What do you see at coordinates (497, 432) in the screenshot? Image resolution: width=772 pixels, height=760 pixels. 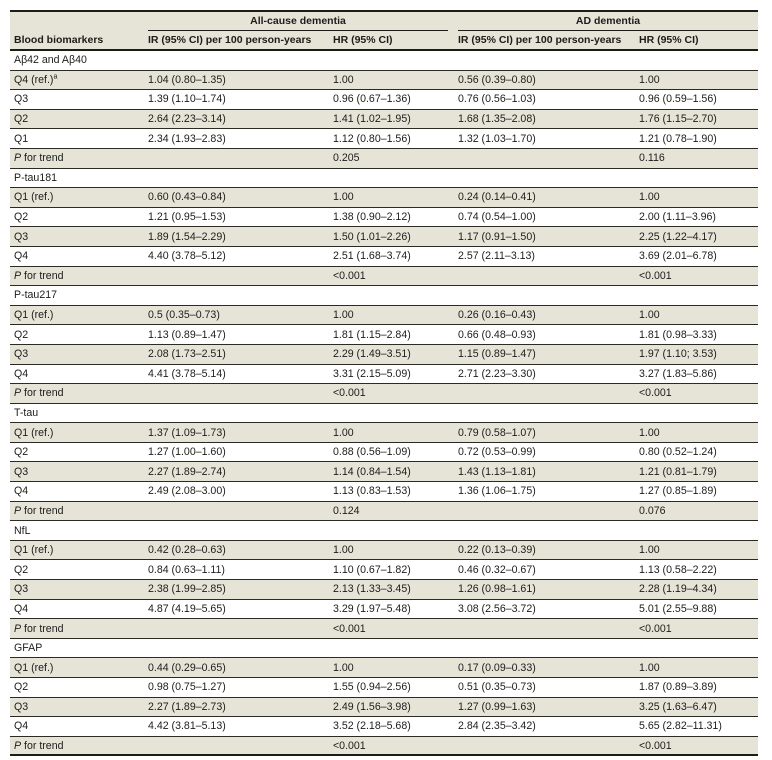 I see `ir-ad-cell: 0.79 (0.58–1.07)` at bounding box center [497, 432].